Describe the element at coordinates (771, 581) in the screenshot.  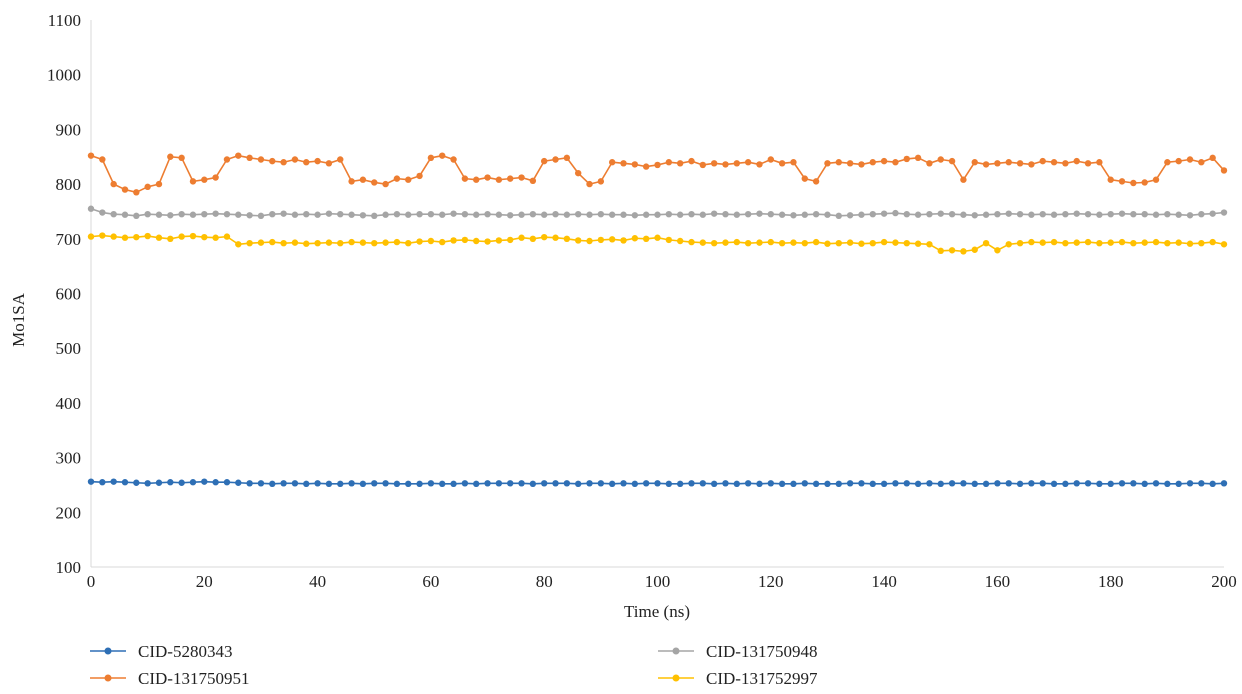
I see `x-tick-label: 120` at that location.